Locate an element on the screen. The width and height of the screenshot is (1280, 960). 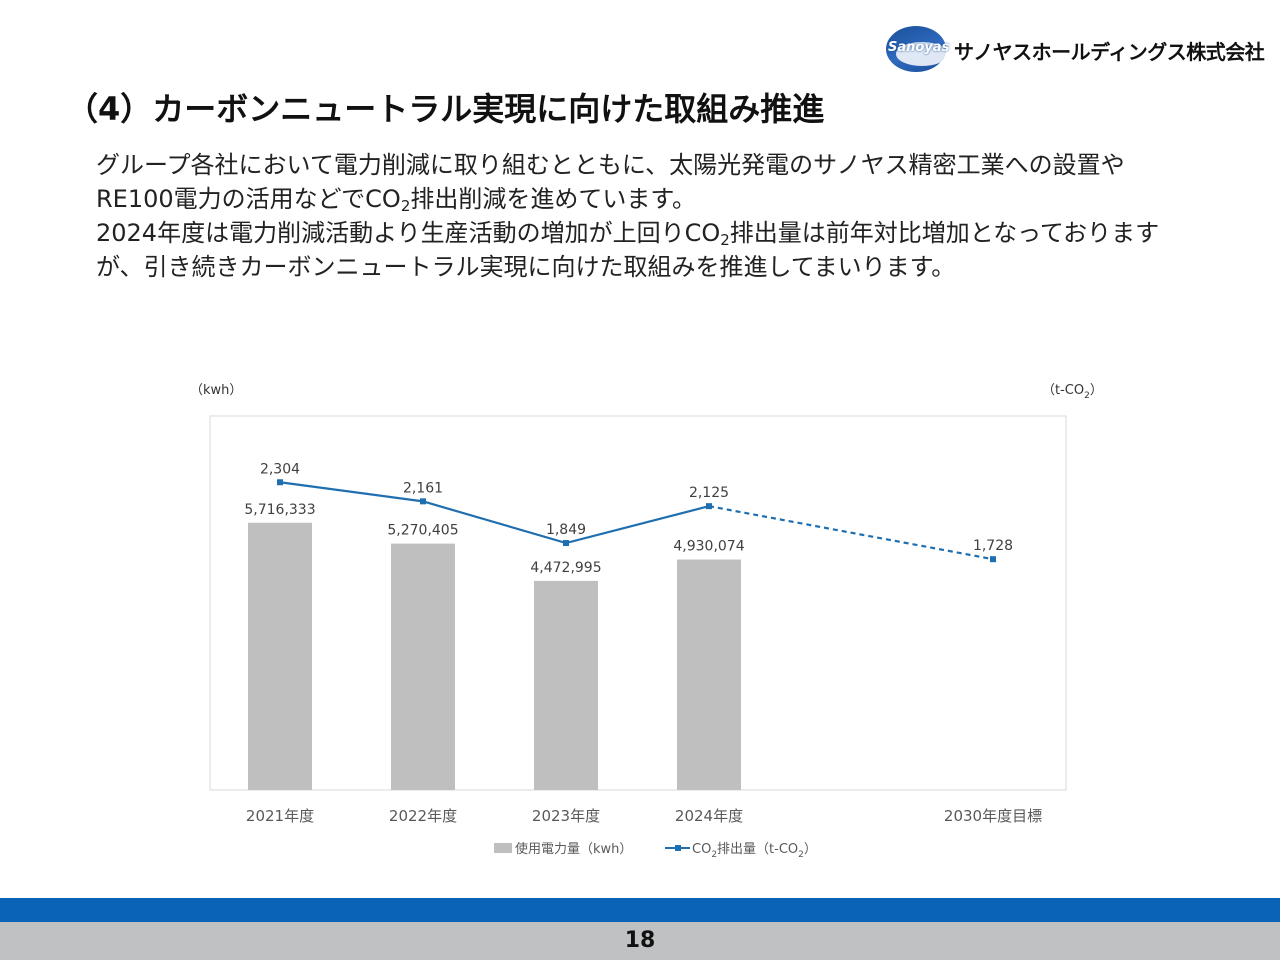
x-tick-0: 2021年度 is located at coordinates (280, 816).